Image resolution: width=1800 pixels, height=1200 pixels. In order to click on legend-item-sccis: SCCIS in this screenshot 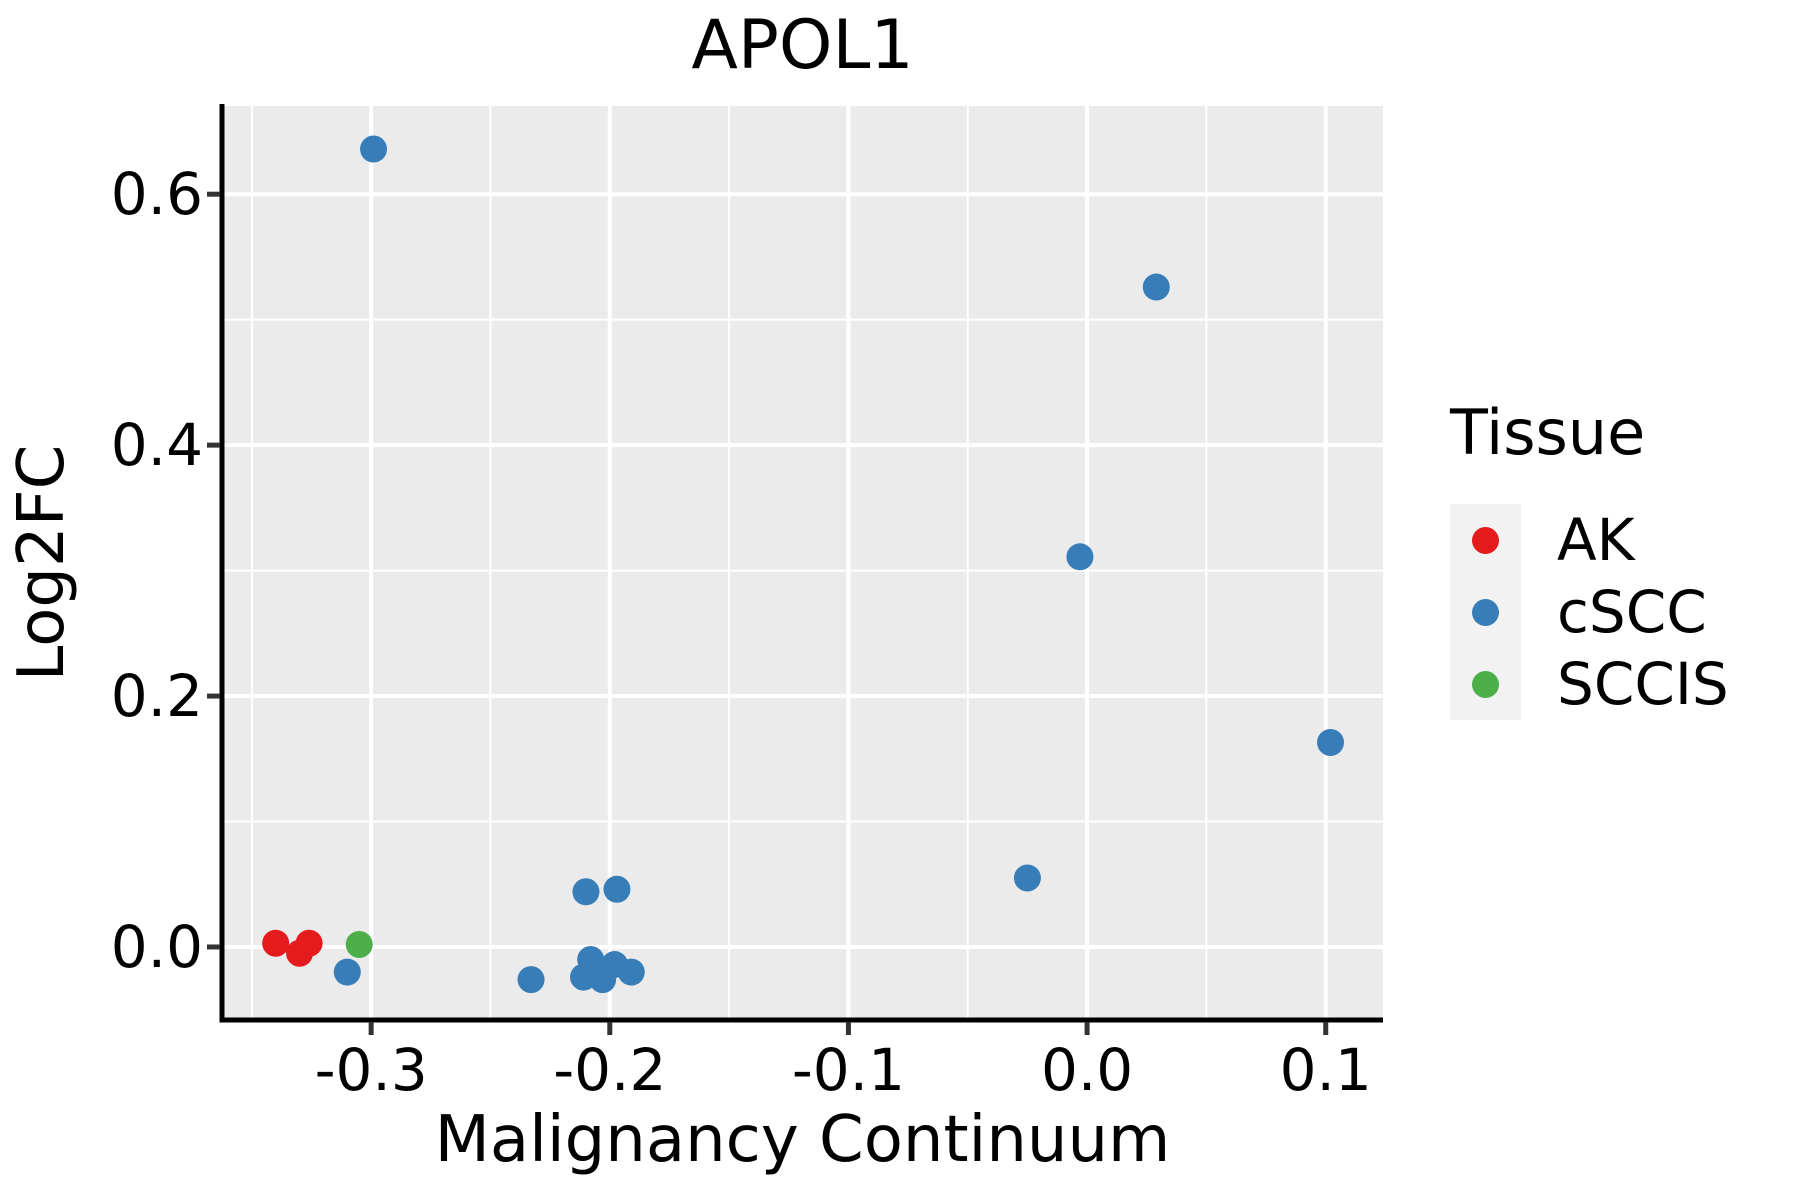, I will do `click(1589, 684)`.